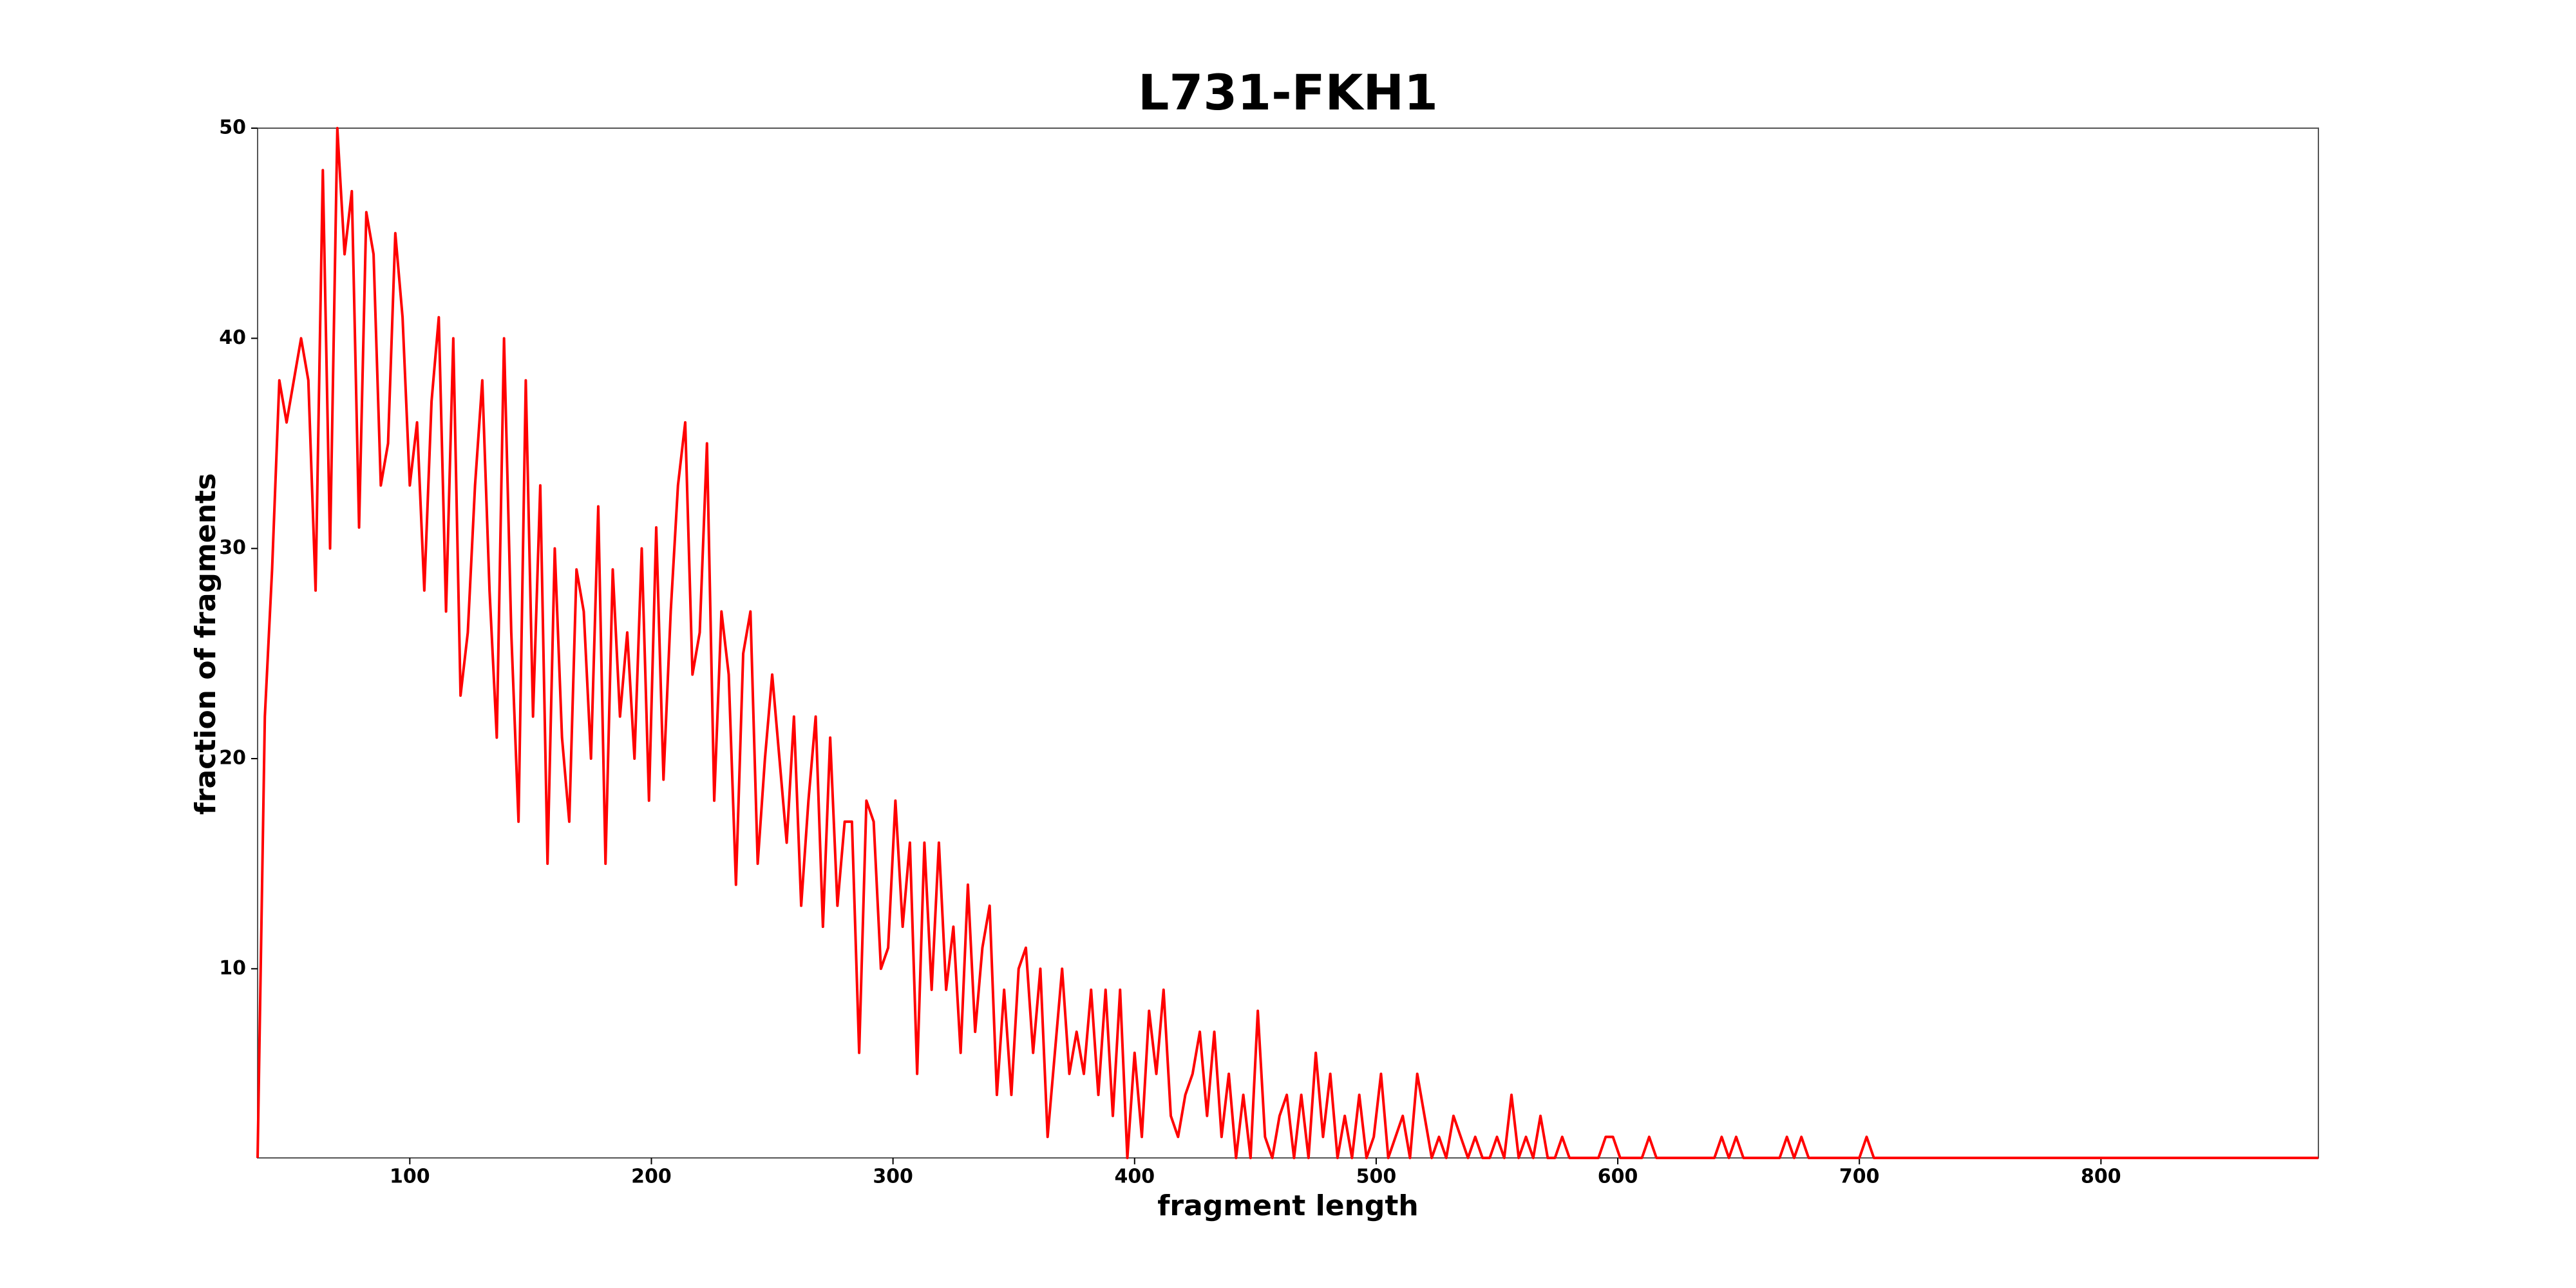 Image resolution: width=2576 pixels, height=1288 pixels. What do you see at coordinates (232, 547) in the screenshot?
I see `y-tick-label: 30` at bounding box center [232, 547].